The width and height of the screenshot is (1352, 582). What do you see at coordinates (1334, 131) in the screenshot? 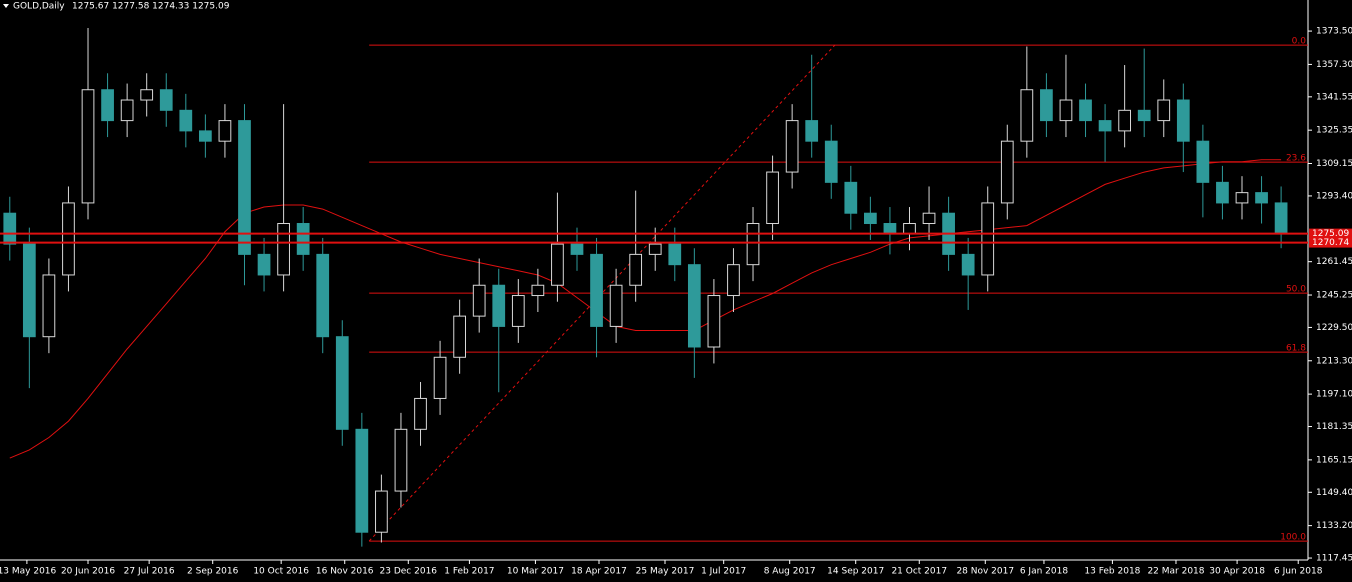
I see `y-tick-label: 1325.35` at bounding box center [1334, 131].